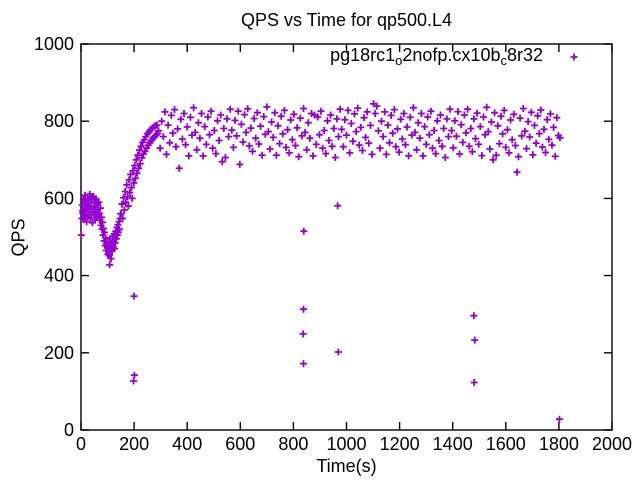  I want to click on y-axis-title: QPS, so click(18, 237).